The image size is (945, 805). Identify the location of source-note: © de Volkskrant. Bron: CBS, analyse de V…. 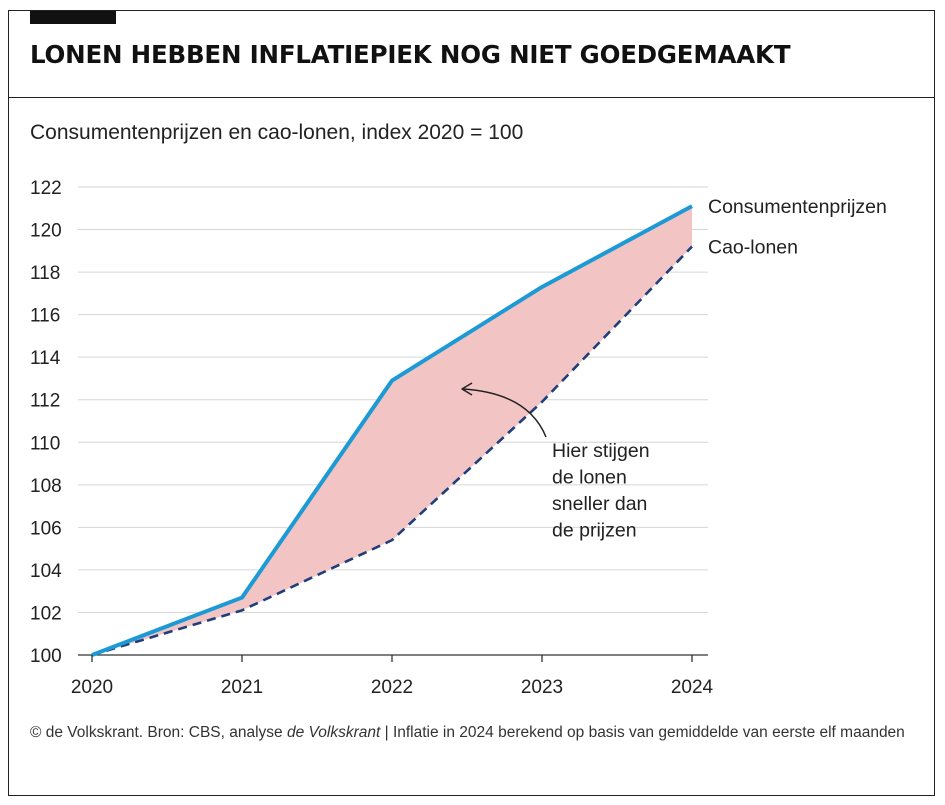
(470, 733).